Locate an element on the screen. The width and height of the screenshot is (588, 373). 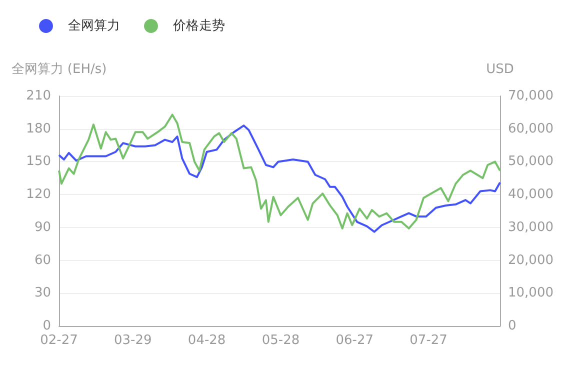
y2-tick-label: 0 is located at coordinates (512, 326).